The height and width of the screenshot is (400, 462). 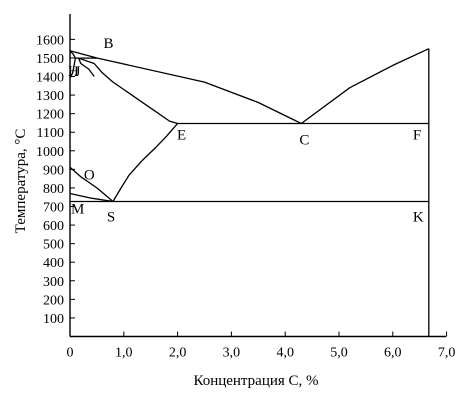 I want to click on x-tick-label: 4,0, so click(x=285, y=353).